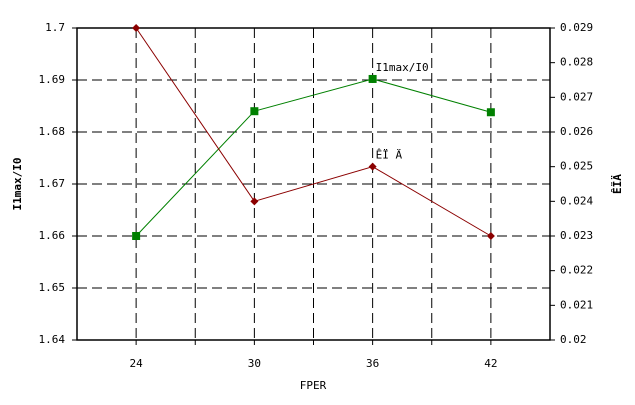  I want to click on y-tick-label: 1.65, so click(52, 287).